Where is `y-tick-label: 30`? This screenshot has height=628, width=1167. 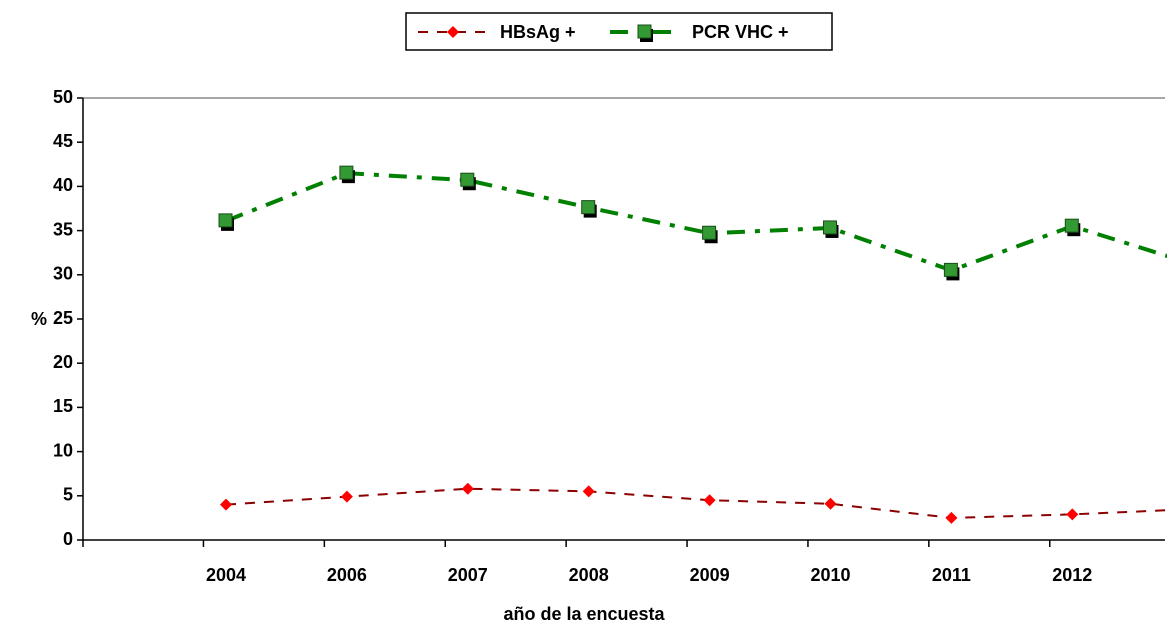 y-tick-label: 30 is located at coordinates (63, 274).